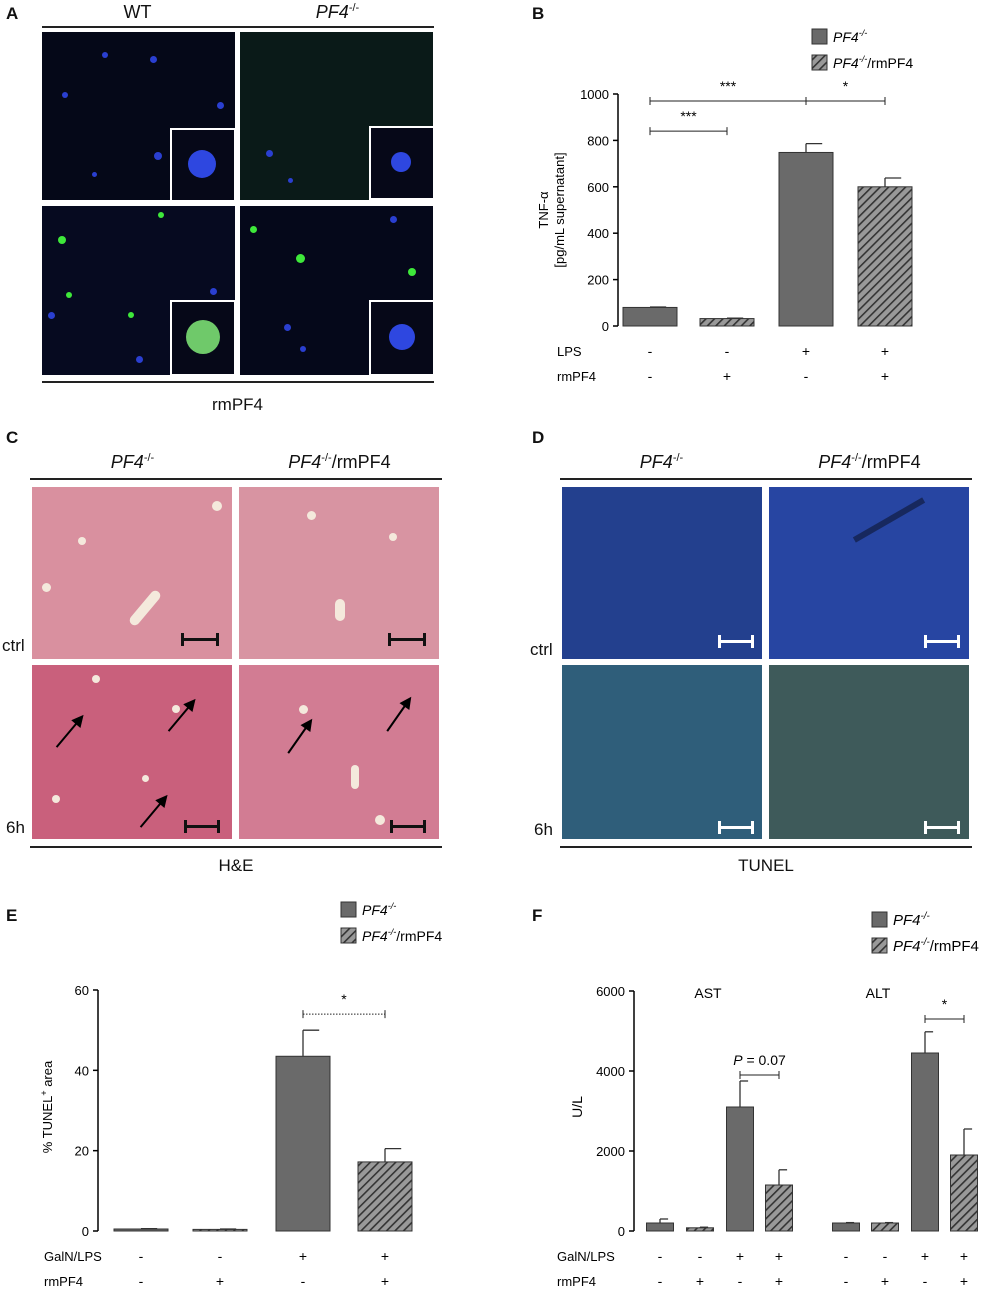  Describe the element at coordinates (856, 458) in the screenshot. I see `panel-d-col-2-sup: -/-` at that location.